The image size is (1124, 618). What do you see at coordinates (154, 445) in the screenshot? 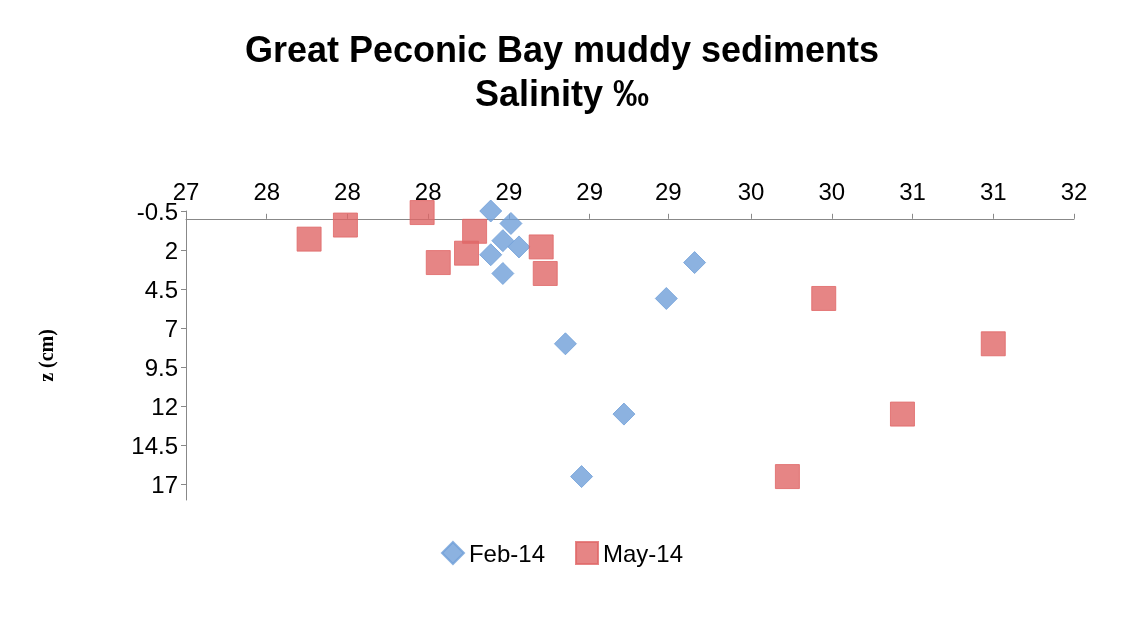
I see `y-tick-label: 14.5` at bounding box center [154, 445].